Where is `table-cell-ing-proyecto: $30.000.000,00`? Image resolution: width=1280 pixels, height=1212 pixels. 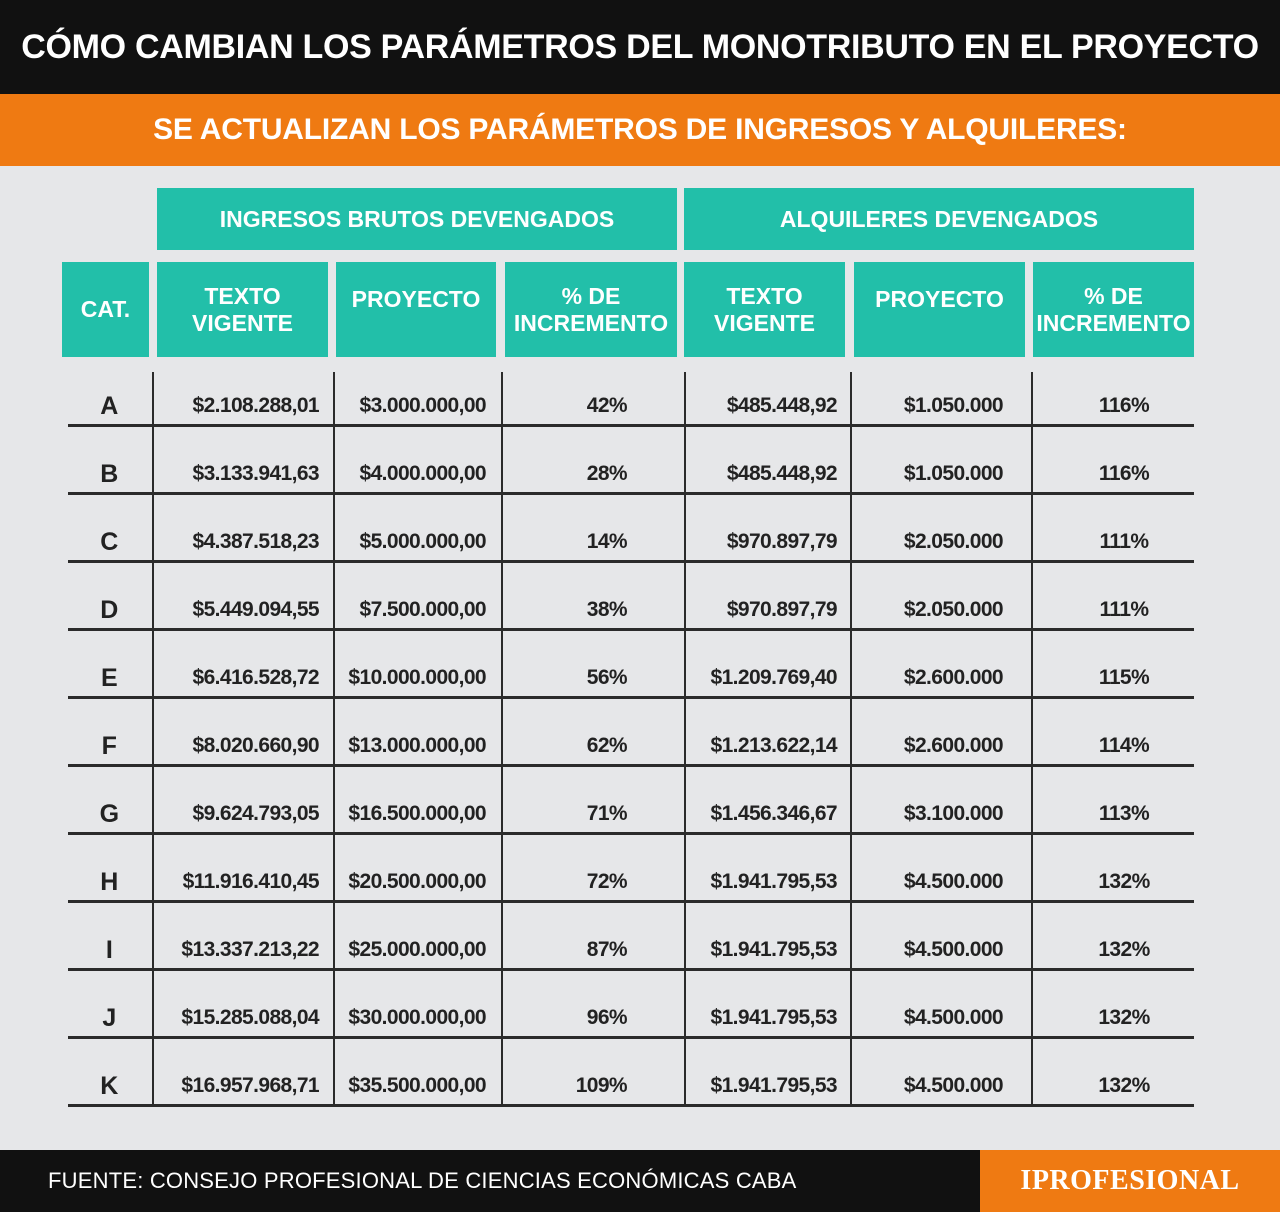 table-cell-ing-proyecto: $30.000.000,00 is located at coordinates (417, 1017).